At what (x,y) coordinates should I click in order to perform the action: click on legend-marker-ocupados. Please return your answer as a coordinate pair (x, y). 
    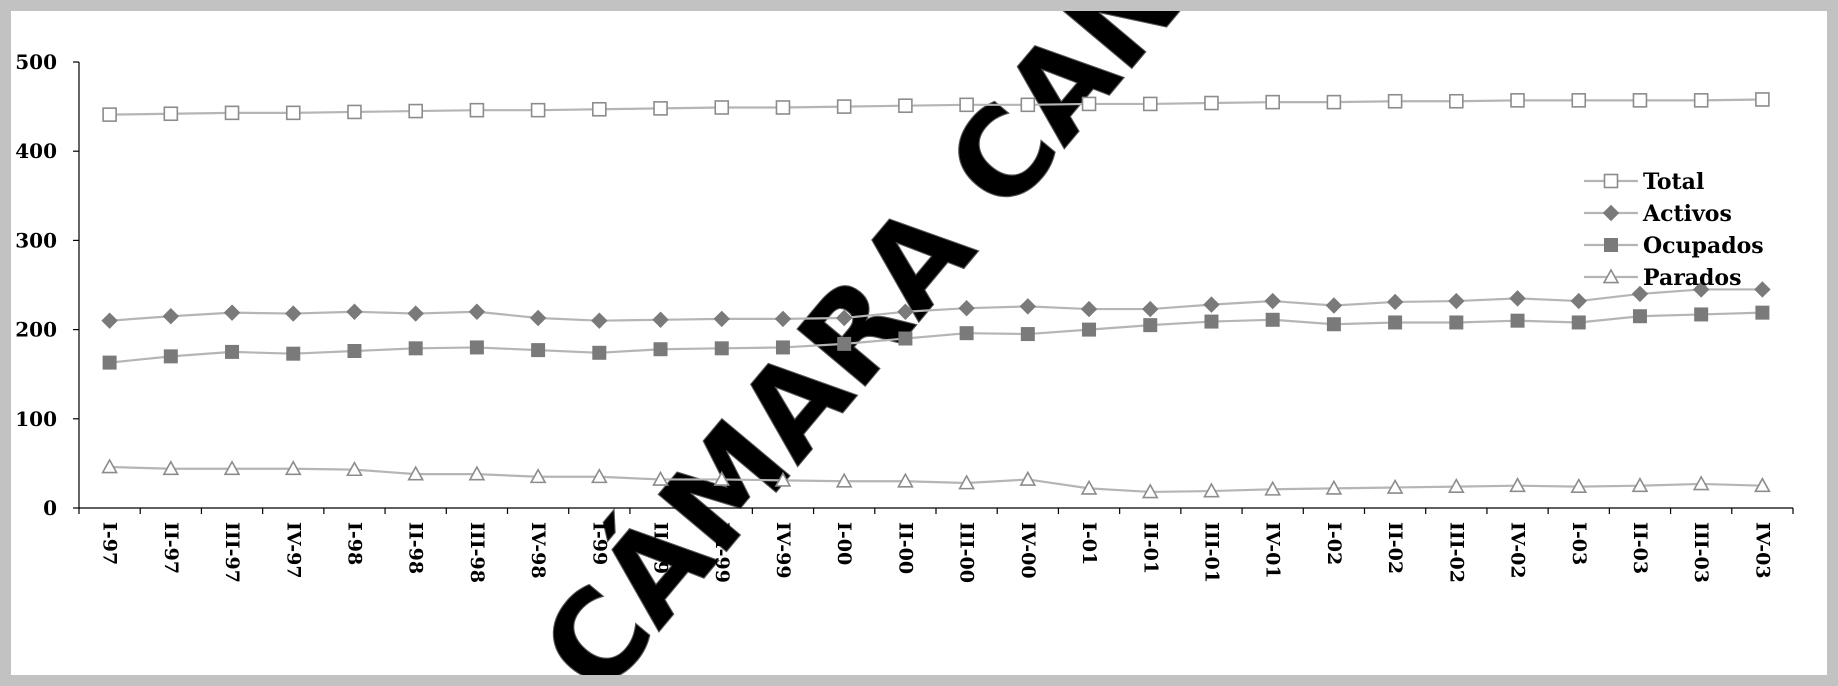
    Looking at the image, I should click on (1611, 245).